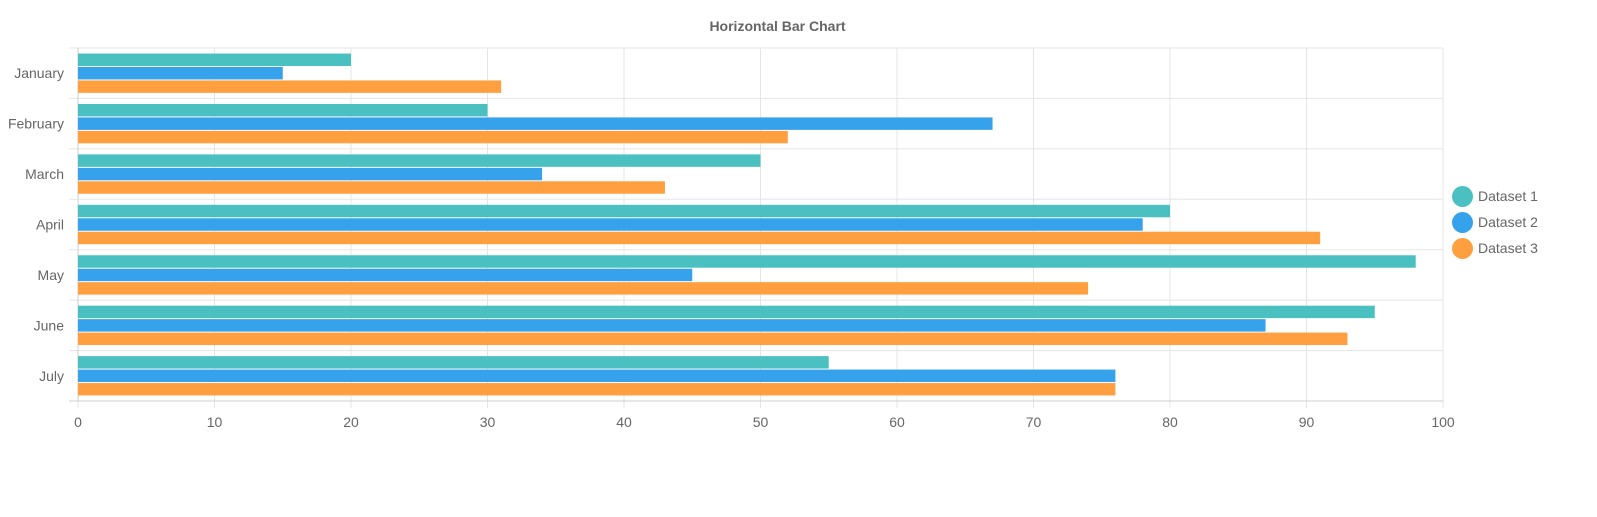 Image resolution: width=1597 pixels, height=517 pixels. Describe the element at coordinates (50, 225) in the screenshot. I see `y-category-label: April` at that location.